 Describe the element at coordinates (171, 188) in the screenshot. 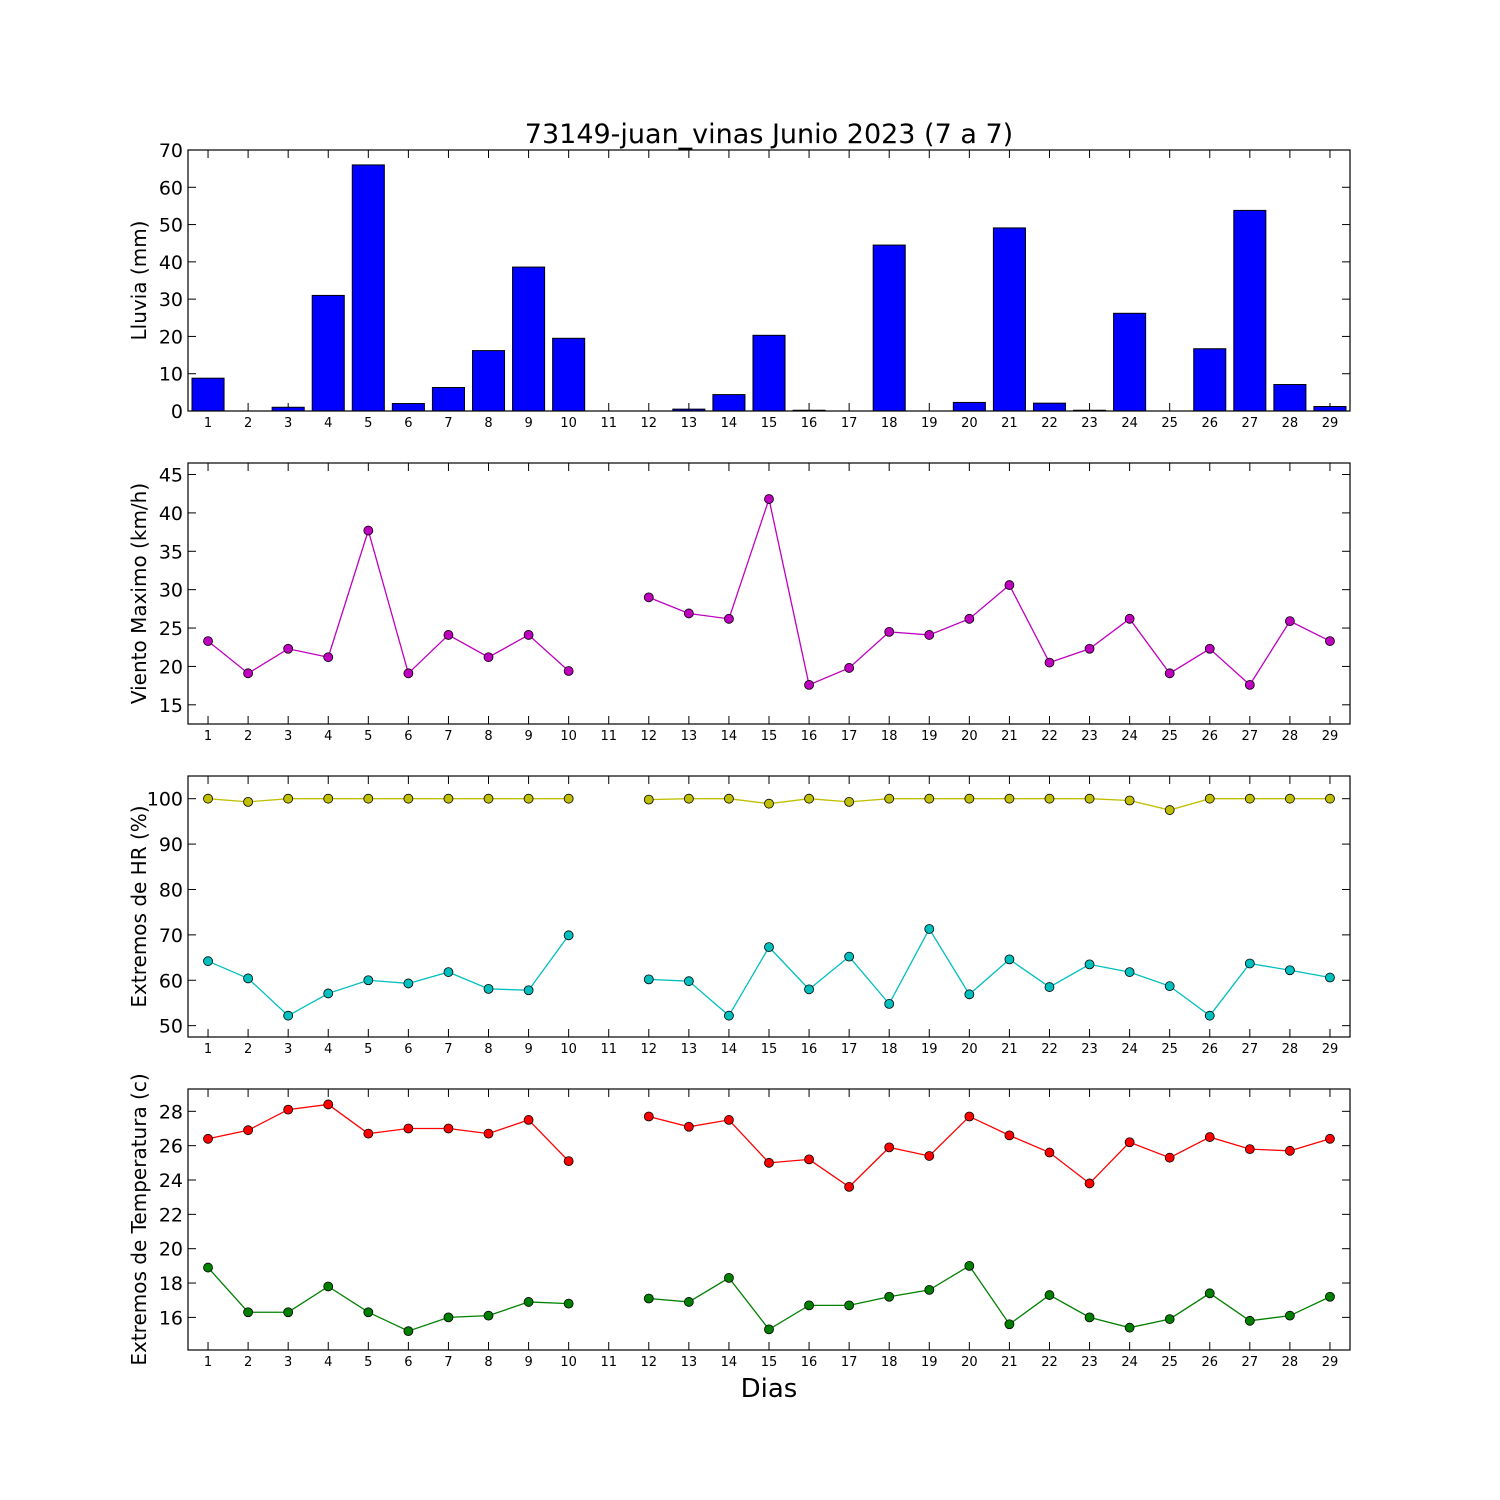

I see `y-tick-label: 60` at that location.